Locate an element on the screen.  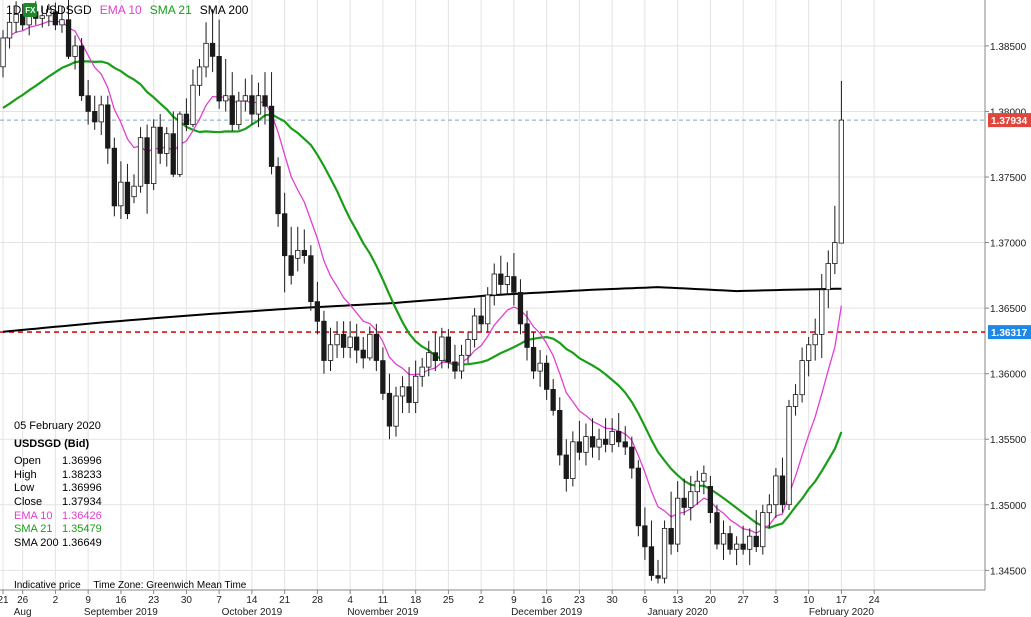
legend-sma200: SMA 200 is located at coordinates (224, 10).